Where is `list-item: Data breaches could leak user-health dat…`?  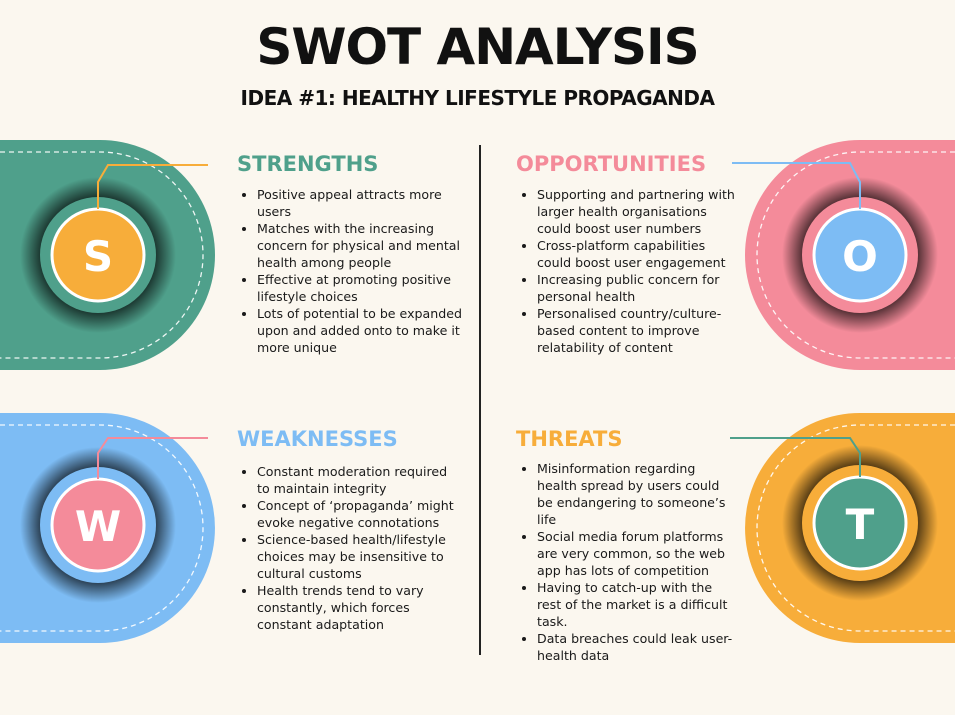
list-item: Data breaches could leak user-health dat… is located at coordinates (637, 647).